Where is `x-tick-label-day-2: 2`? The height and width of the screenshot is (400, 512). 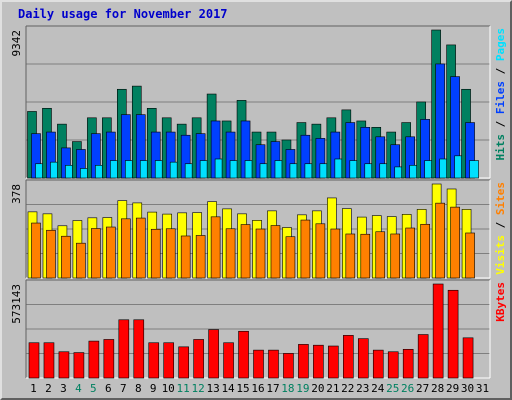
x-tick-label-day-2: 2 is located at coordinates (48, 388).